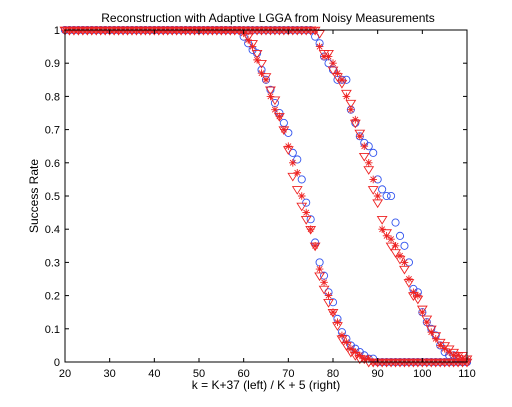 The height and width of the screenshot is (407, 512). What do you see at coordinates (57, 31) in the screenshot?
I see `y-tick-label: 1` at bounding box center [57, 31].